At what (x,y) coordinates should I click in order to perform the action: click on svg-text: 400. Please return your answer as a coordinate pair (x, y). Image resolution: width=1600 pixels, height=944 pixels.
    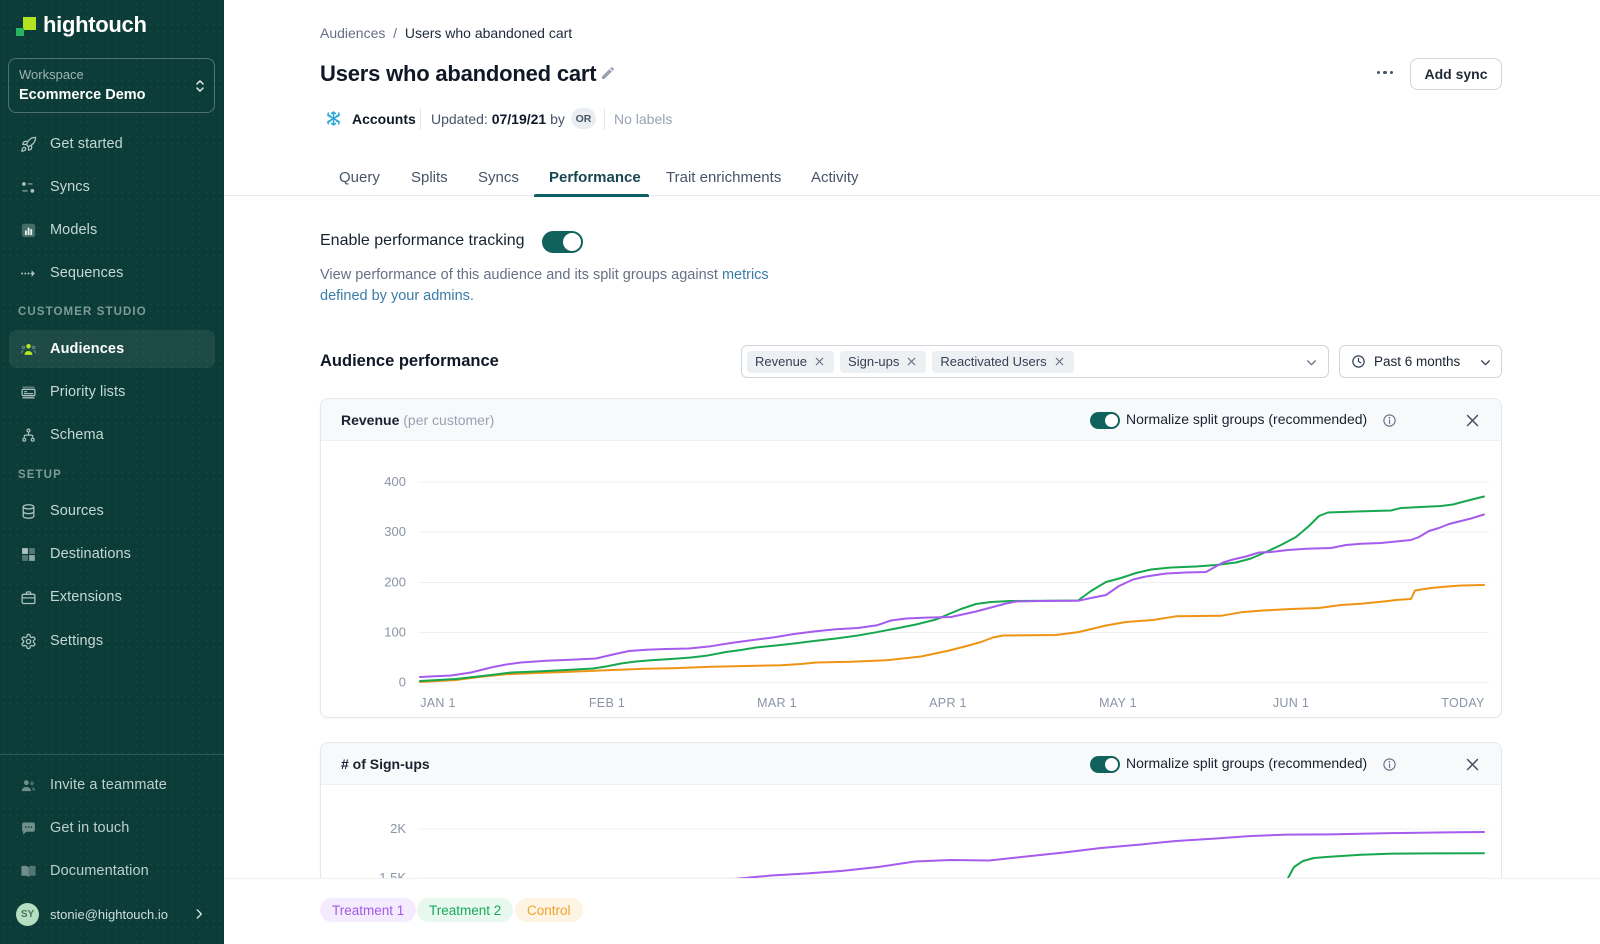
    Looking at the image, I should click on (395, 481).